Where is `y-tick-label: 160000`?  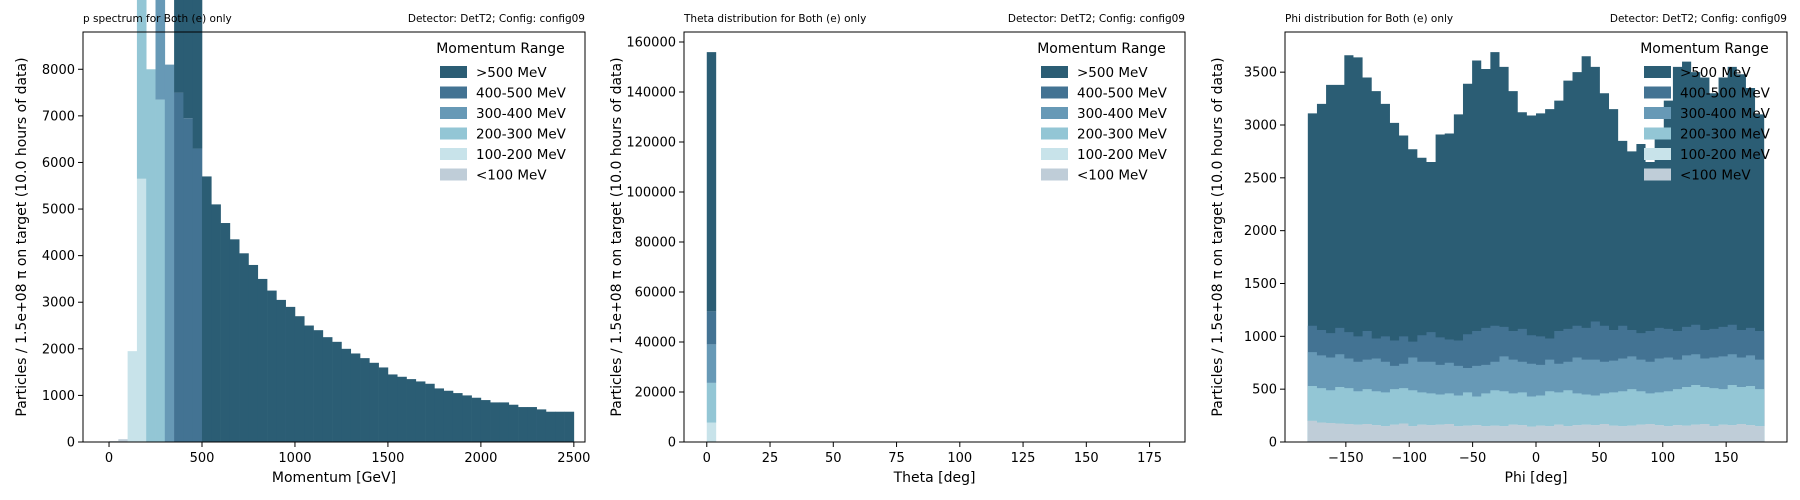
y-tick-label: 160000 is located at coordinates (651, 43).